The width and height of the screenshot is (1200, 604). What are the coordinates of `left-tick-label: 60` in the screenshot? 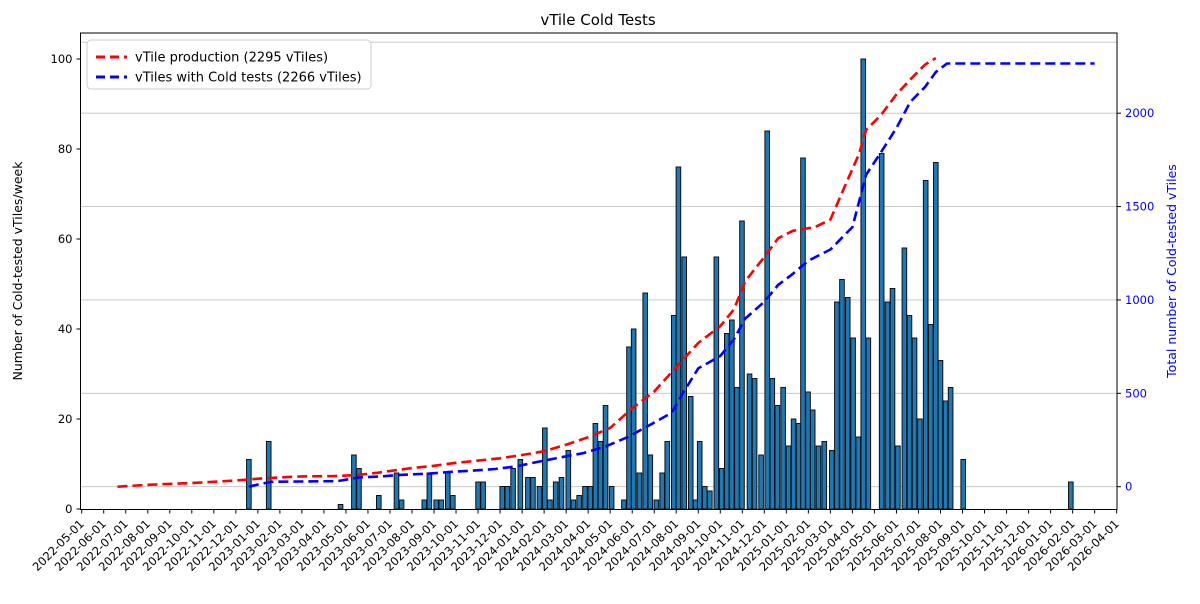 It's located at (65, 239).